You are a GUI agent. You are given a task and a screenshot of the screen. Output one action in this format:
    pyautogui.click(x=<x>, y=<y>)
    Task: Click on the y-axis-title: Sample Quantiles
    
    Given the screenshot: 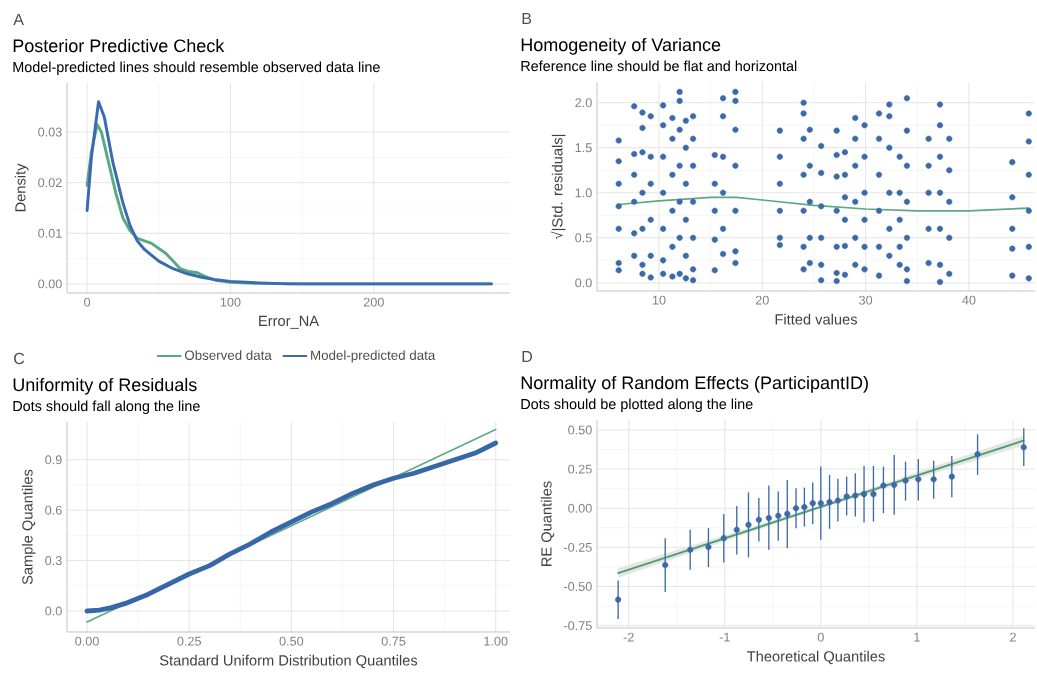 What is the action you would take?
    pyautogui.click(x=28, y=527)
    